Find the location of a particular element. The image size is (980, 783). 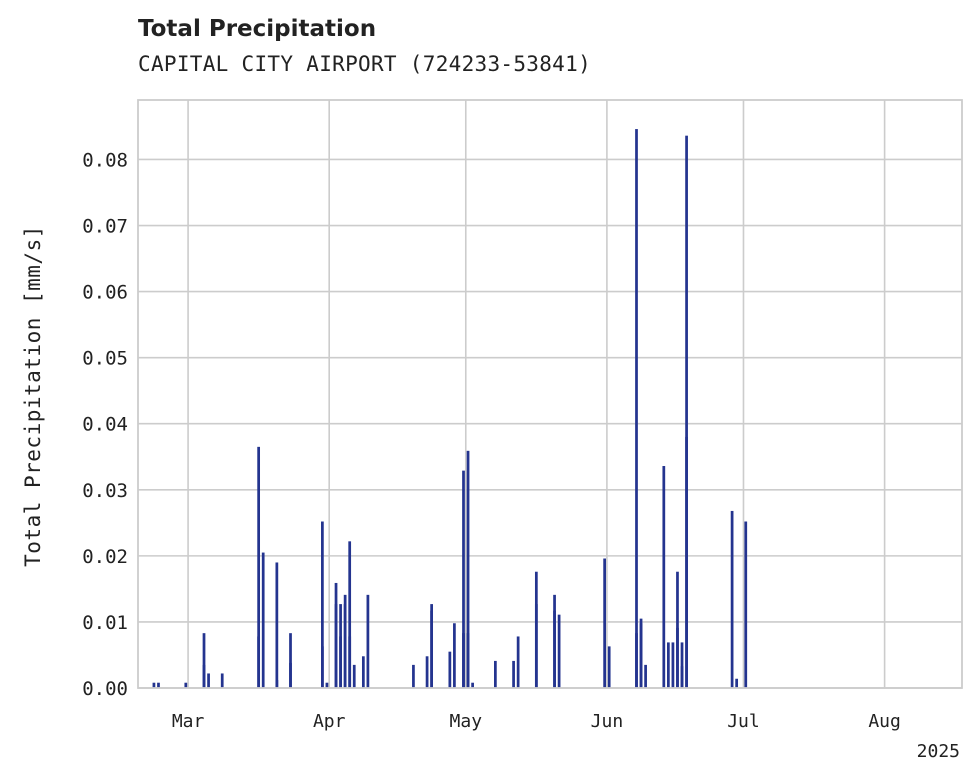

y-axis-label: Total Precipitation [mm/s] is located at coordinates (33, 396).